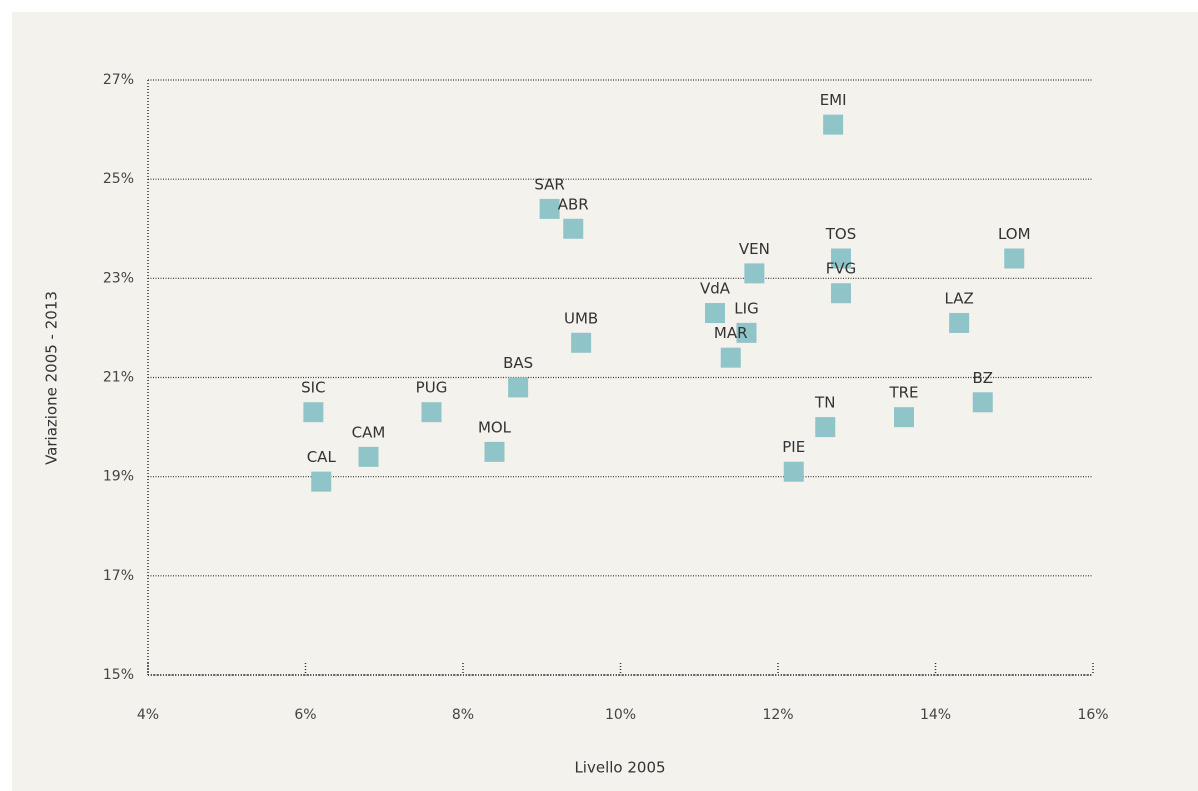 The height and width of the screenshot is (791, 1198). What do you see at coordinates (118, 80) in the screenshot?
I see `y-tick-label: 27%` at bounding box center [118, 80].